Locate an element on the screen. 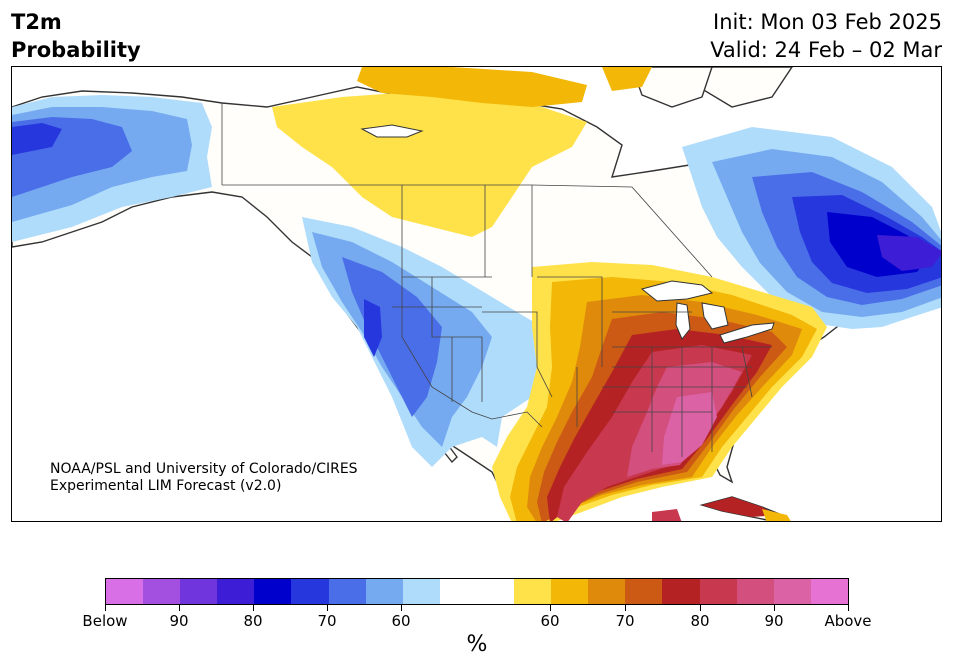 The width and height of the screenshot is (954, 671). colorbar is located at coordinates (477, 591).